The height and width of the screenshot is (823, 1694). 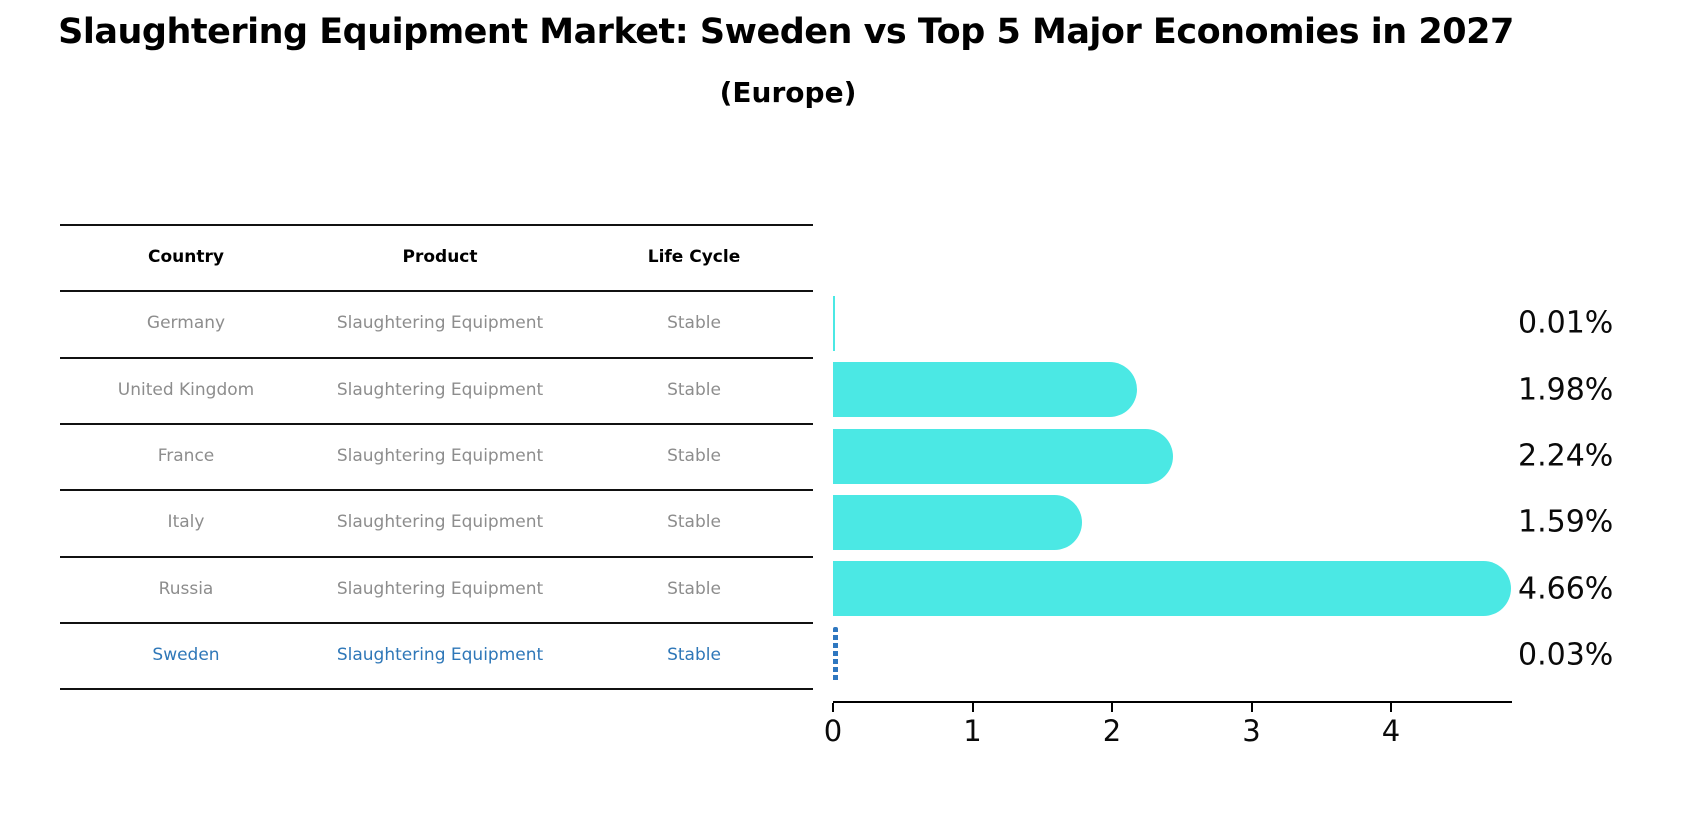 What do you see at coordinates (1566, 456) in the screenshot?
I see `value-label: 2.24%` at bounding box center [1566, 456].